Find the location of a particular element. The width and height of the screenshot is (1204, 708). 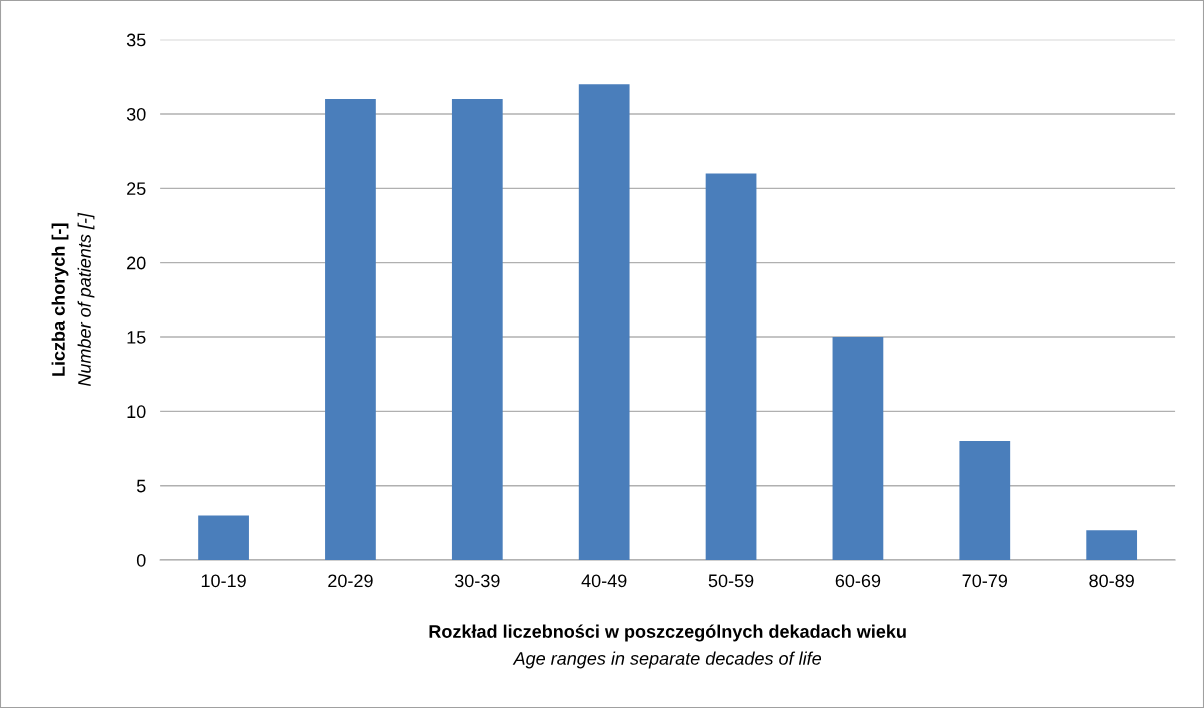

y-tick-label: 20 is located at coordinates (136, 263).